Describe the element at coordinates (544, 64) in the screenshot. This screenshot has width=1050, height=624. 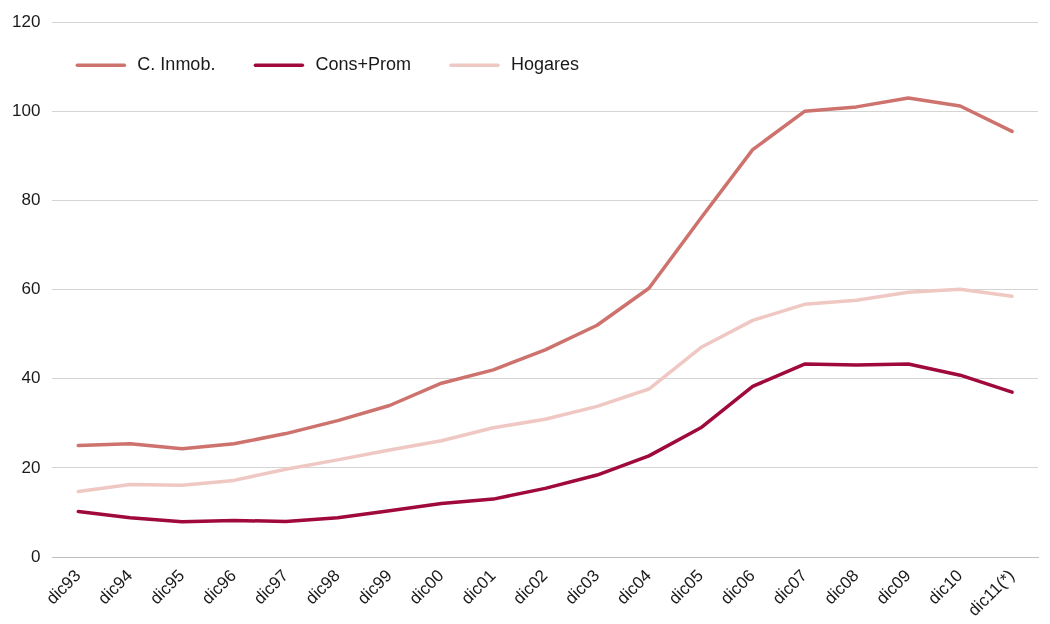
I see `legend-label: Hogares` at that location.